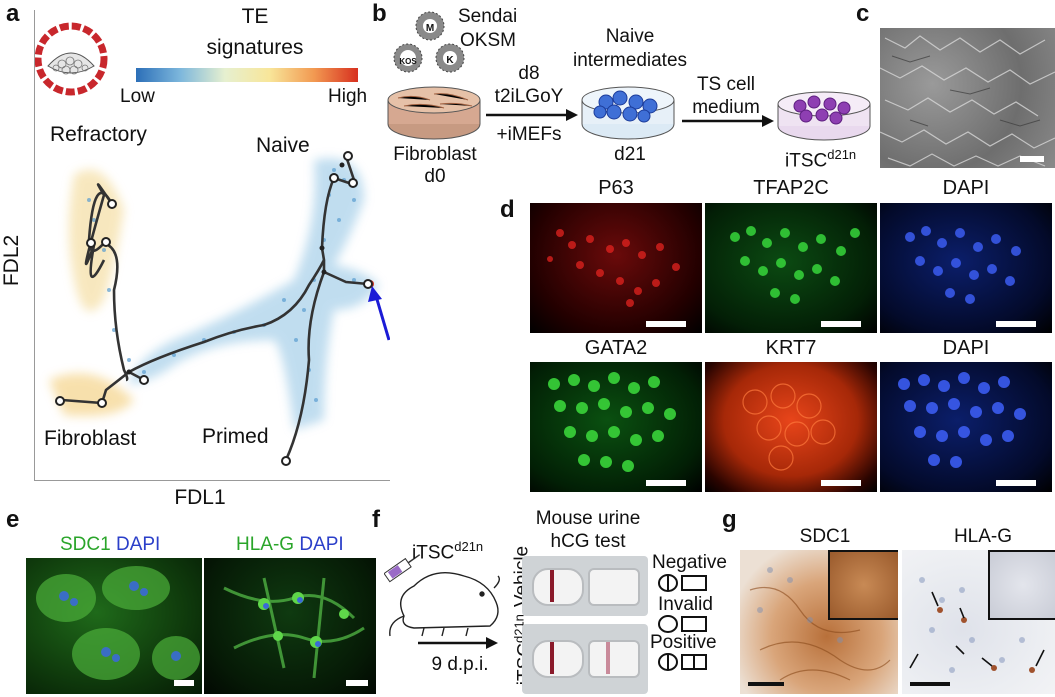 The image size is (1055, 697). What do you see at coordinates (729, 519) in the screenshot?
I see `panel-label-g: g` at bounding box center [729, 519].